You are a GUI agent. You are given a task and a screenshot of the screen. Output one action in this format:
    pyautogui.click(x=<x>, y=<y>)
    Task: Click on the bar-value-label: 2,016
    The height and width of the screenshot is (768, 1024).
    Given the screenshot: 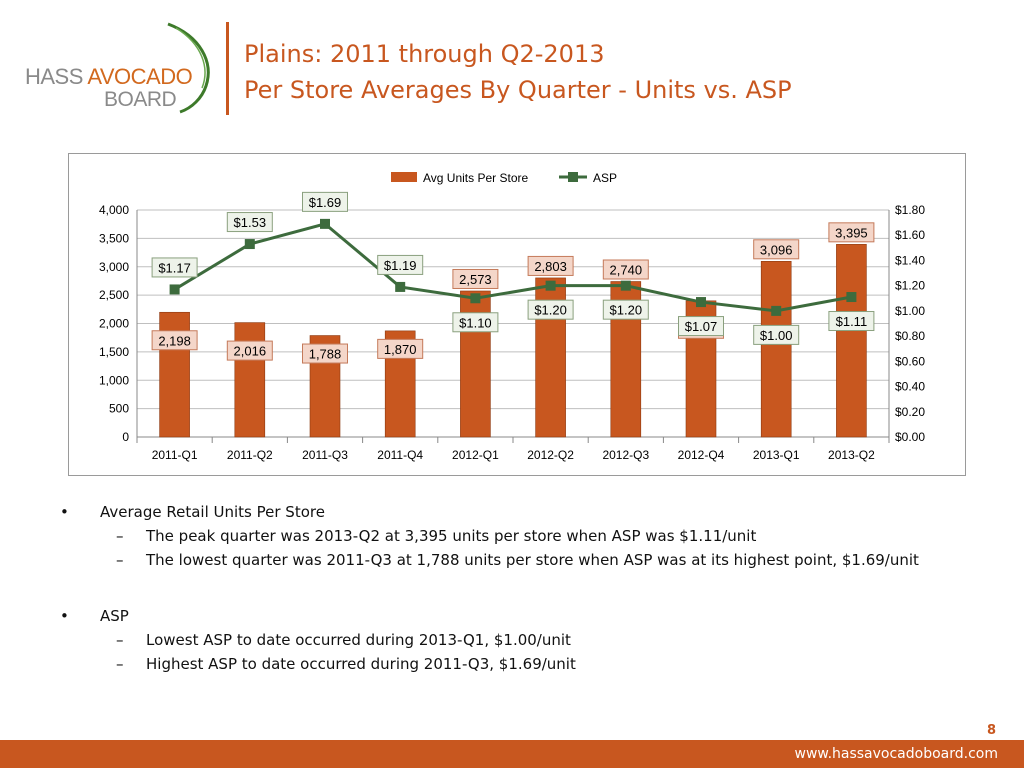 What is the action you would take?
    pyautogui.click(x=250, y=351)
    